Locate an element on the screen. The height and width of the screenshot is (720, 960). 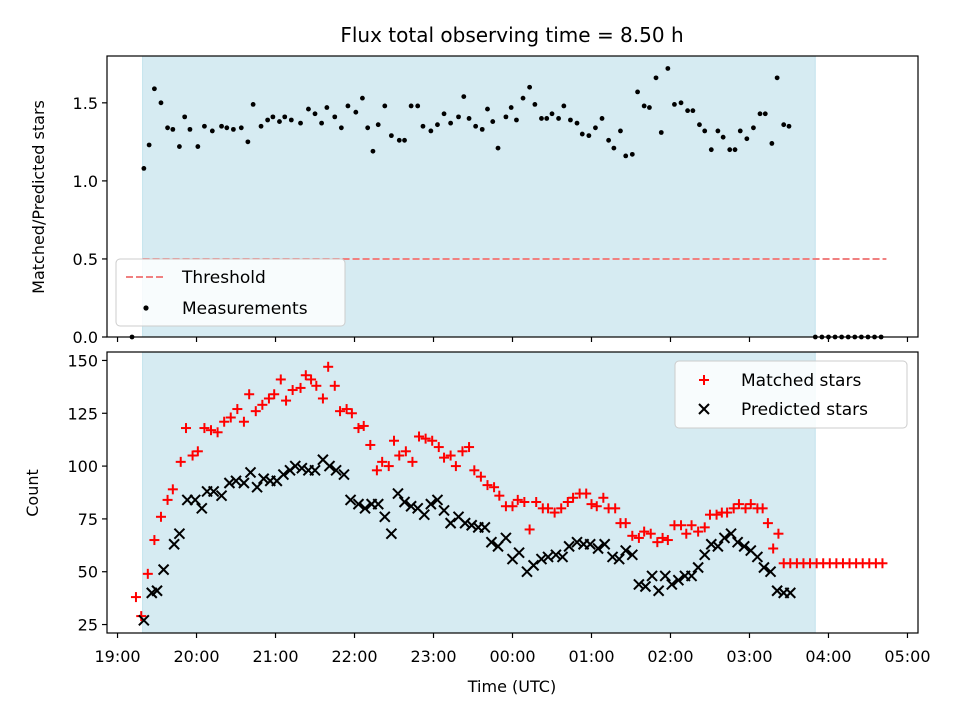
legend-matched-label: Matched stars is located at coordinates (801, 381).